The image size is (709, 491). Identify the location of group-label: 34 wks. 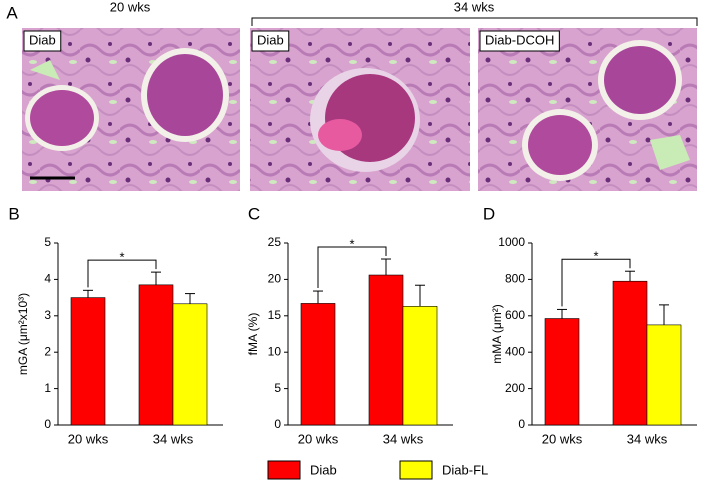
(474, 7).